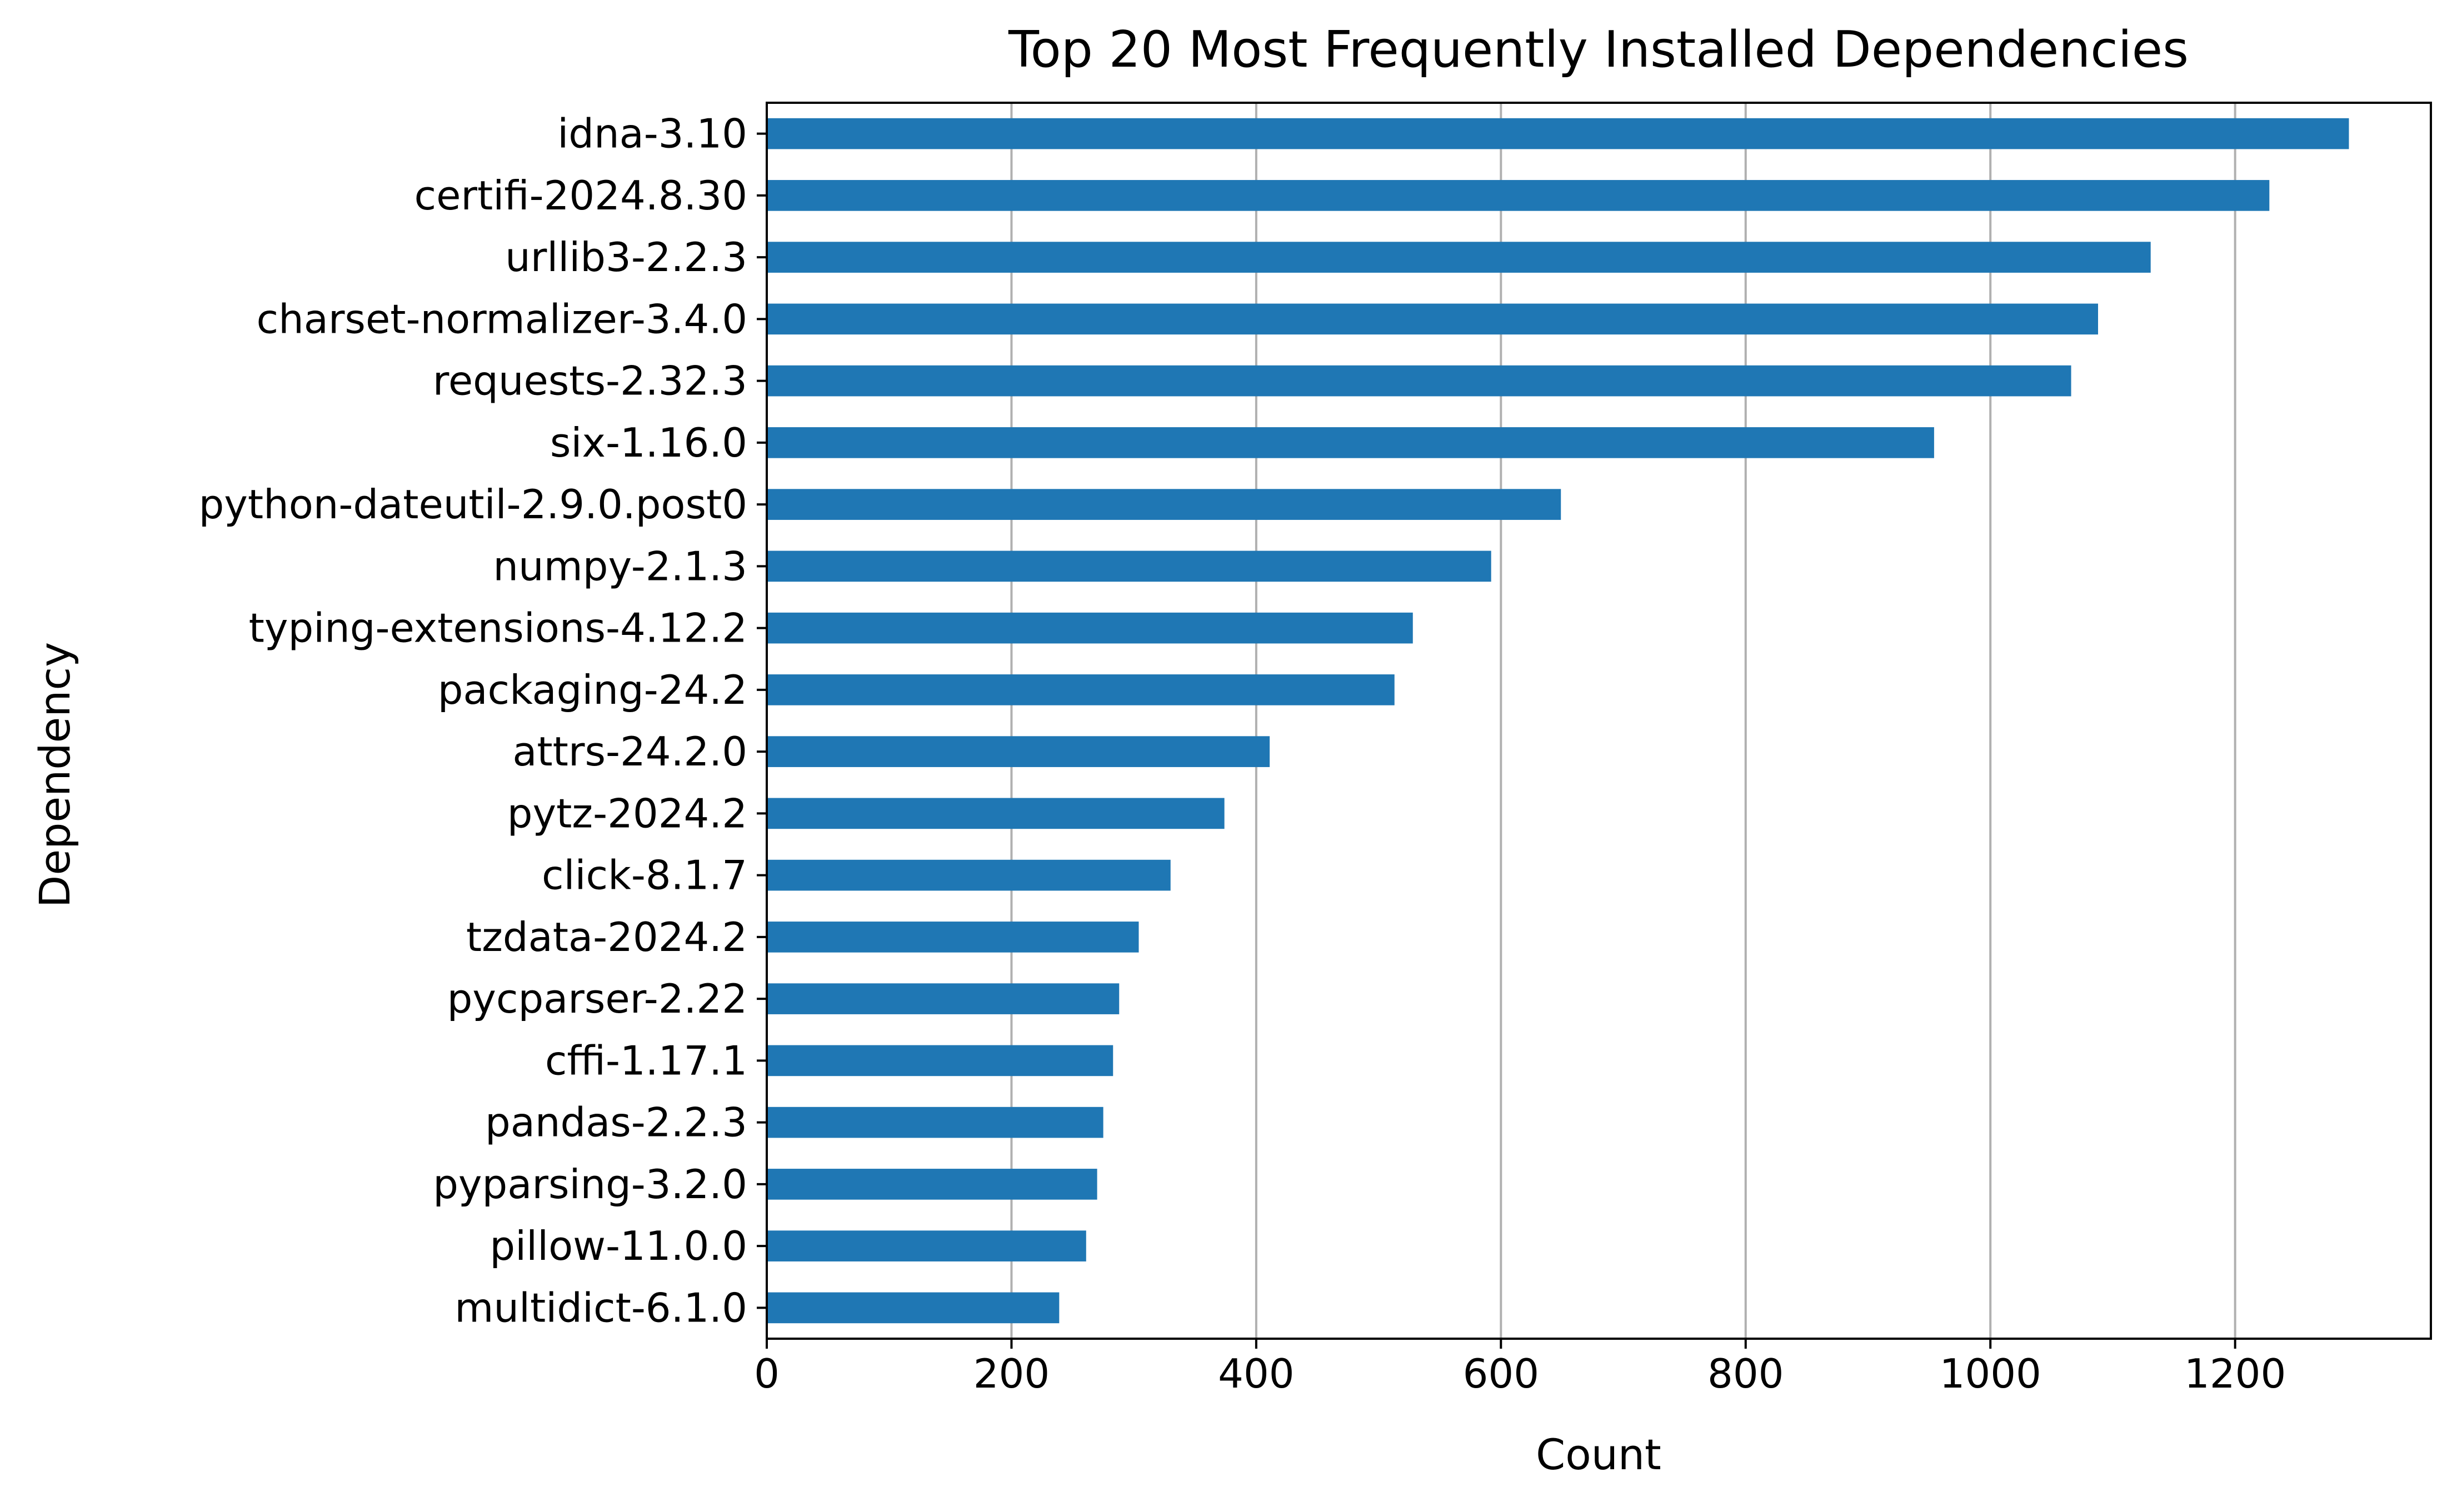 Image resolution: width=2452 pixels, height=1512 pixels. What do you see at coordinates (1558, 133) in the screenshot?
I see `bar-idna-3.10` at bounding box center [1558, 133].